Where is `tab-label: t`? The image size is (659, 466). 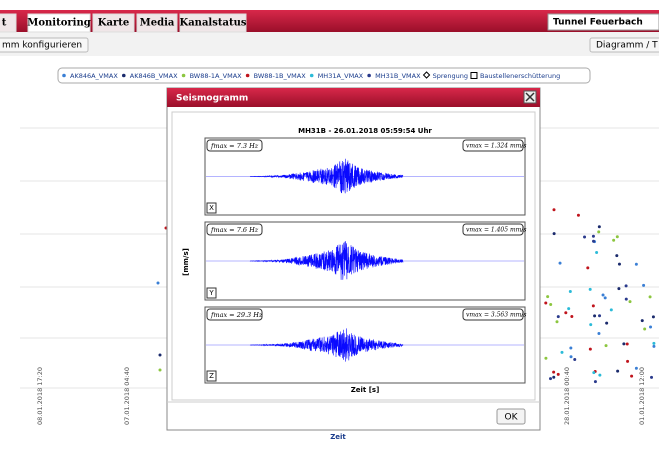
tab-label: t is located at coordinates (4, 23).